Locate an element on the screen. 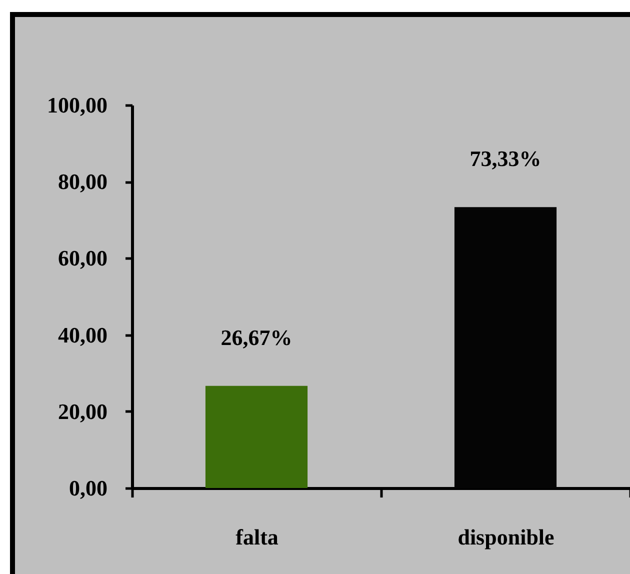 The width and height of the screenshot is (630, 574). y-tick-label: 40,00 is located at coordinates (83, 335).